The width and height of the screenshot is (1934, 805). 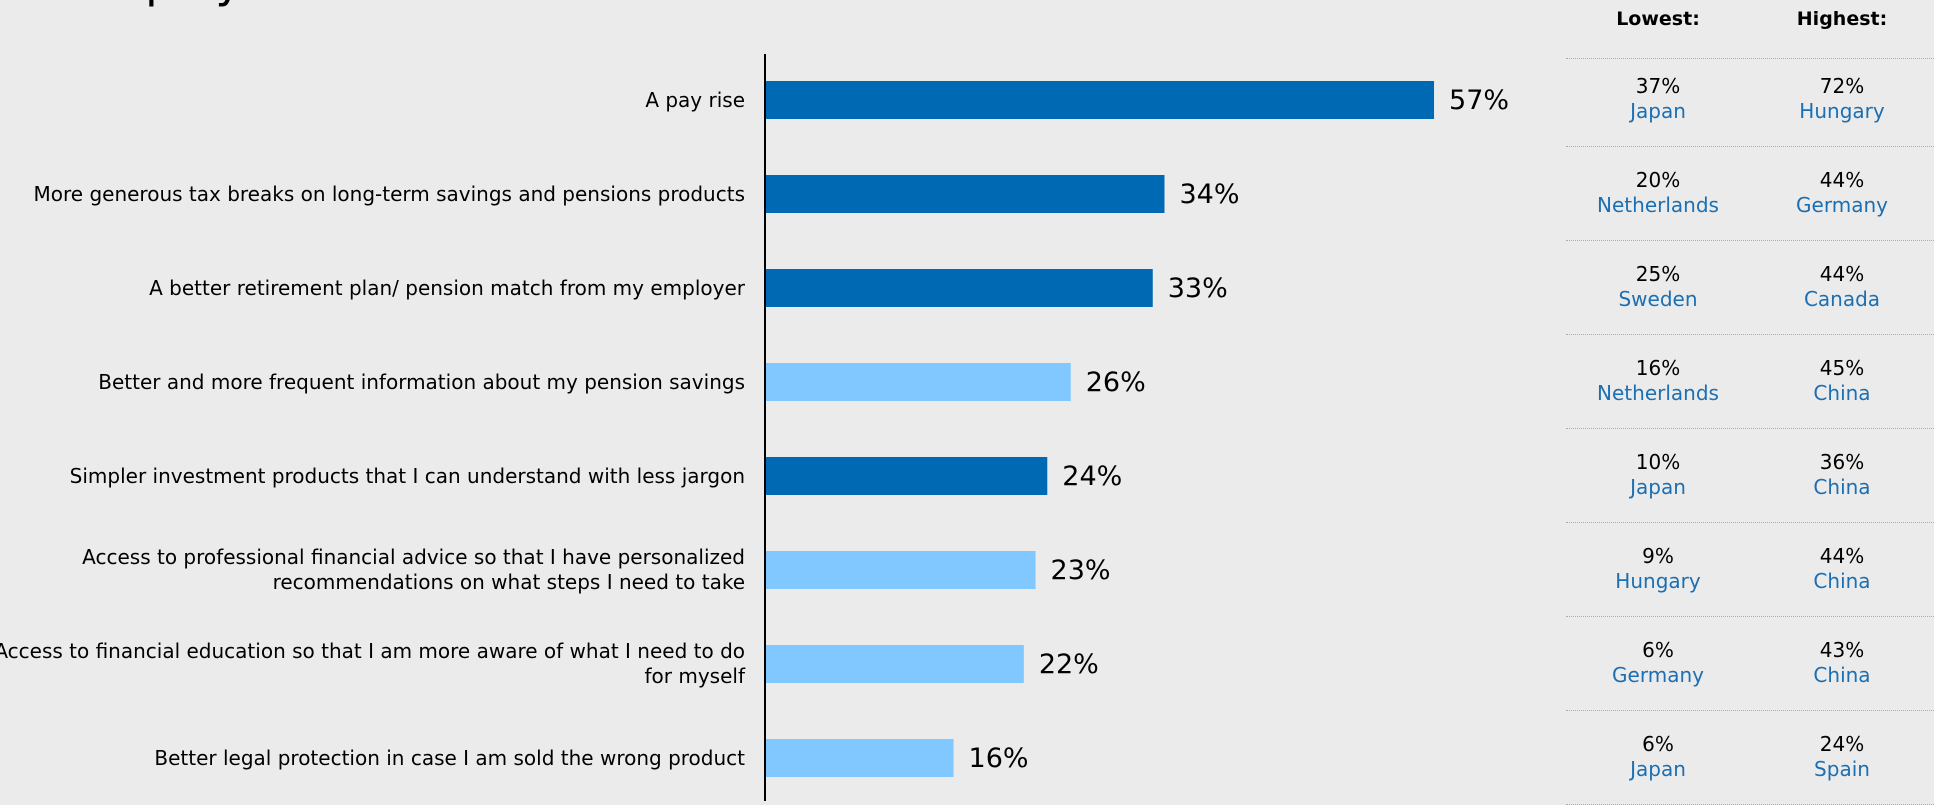 I want to click on lowest-cell-pct: 25%, so click(x=1658, y=274).